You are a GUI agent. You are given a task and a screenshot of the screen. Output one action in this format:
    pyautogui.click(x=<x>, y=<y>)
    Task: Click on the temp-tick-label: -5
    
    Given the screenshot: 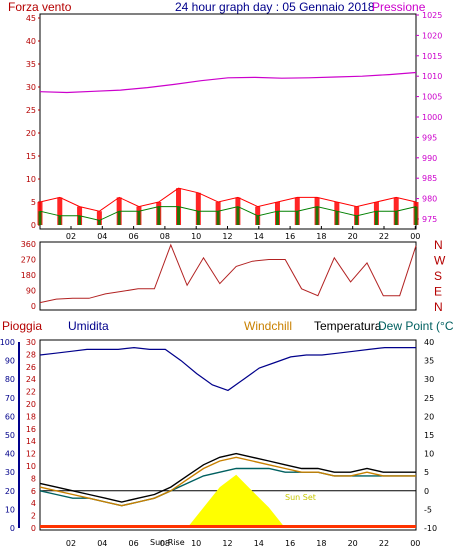 What is the action you would take?
    pyautogui.click(x=428, y=509)
    